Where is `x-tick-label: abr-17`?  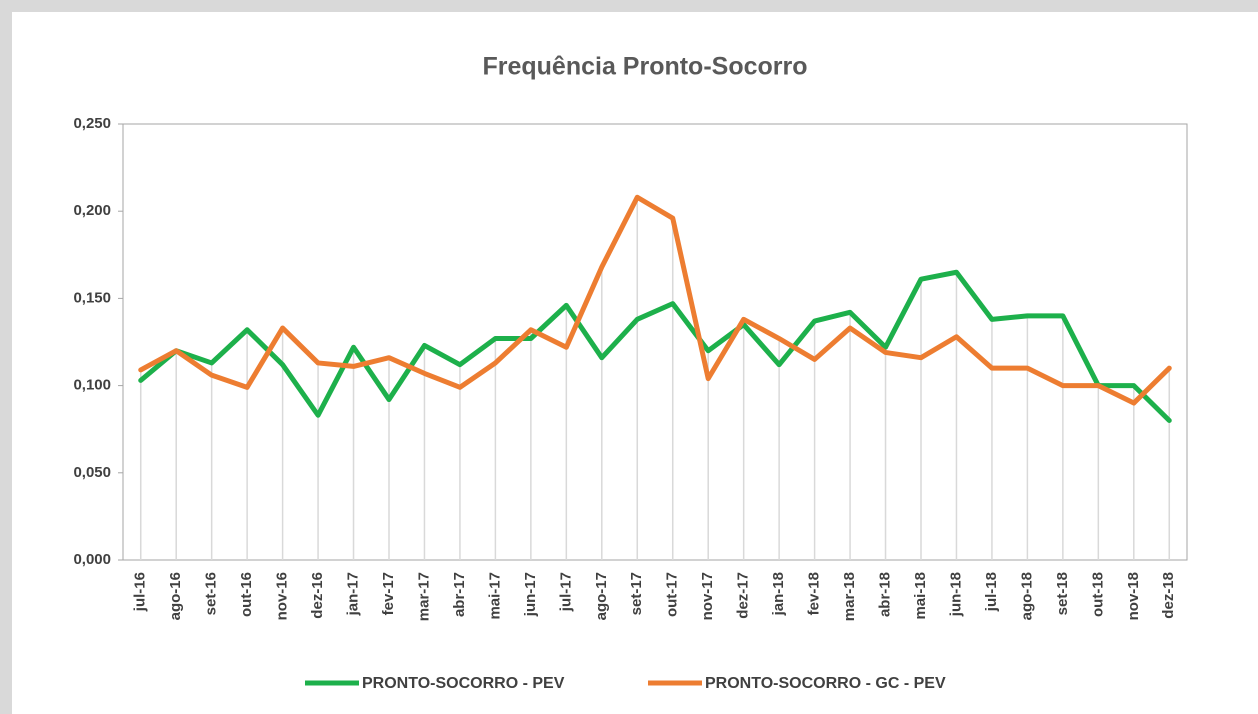 x-tick-label: abr-17 is located at coordinates (459, 594).